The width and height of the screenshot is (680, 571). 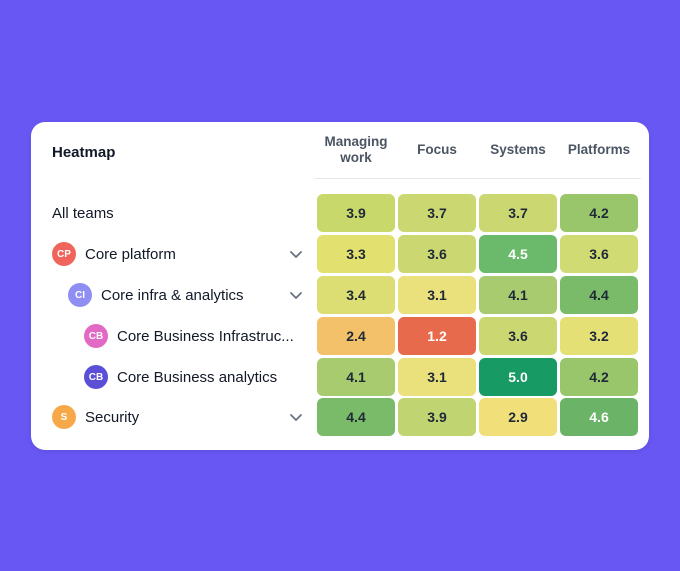 I want to click on team-avatar: S, so click(x=64, y=417).